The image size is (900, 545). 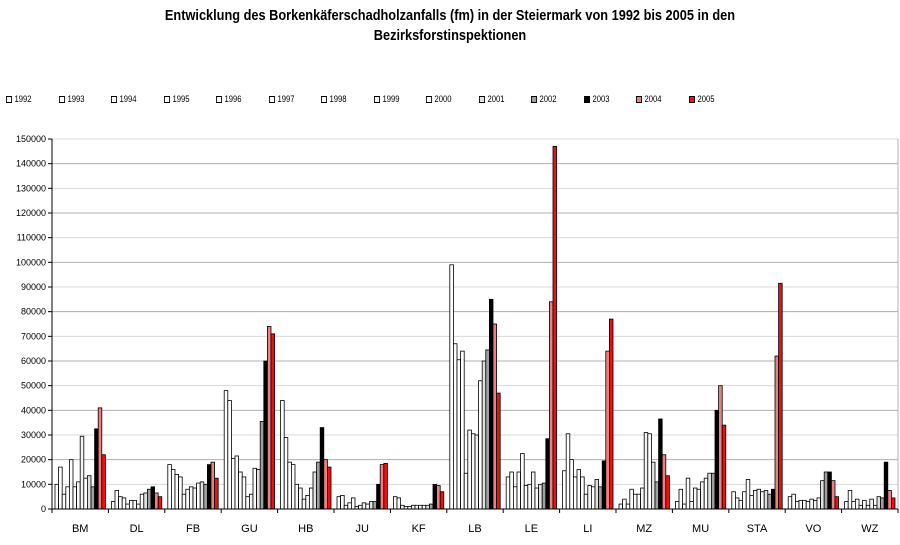 What do you see at coordinates (31, 213) in the screenshot?
I see `y-tick-label: 120000` at bounding box center [31, 213].